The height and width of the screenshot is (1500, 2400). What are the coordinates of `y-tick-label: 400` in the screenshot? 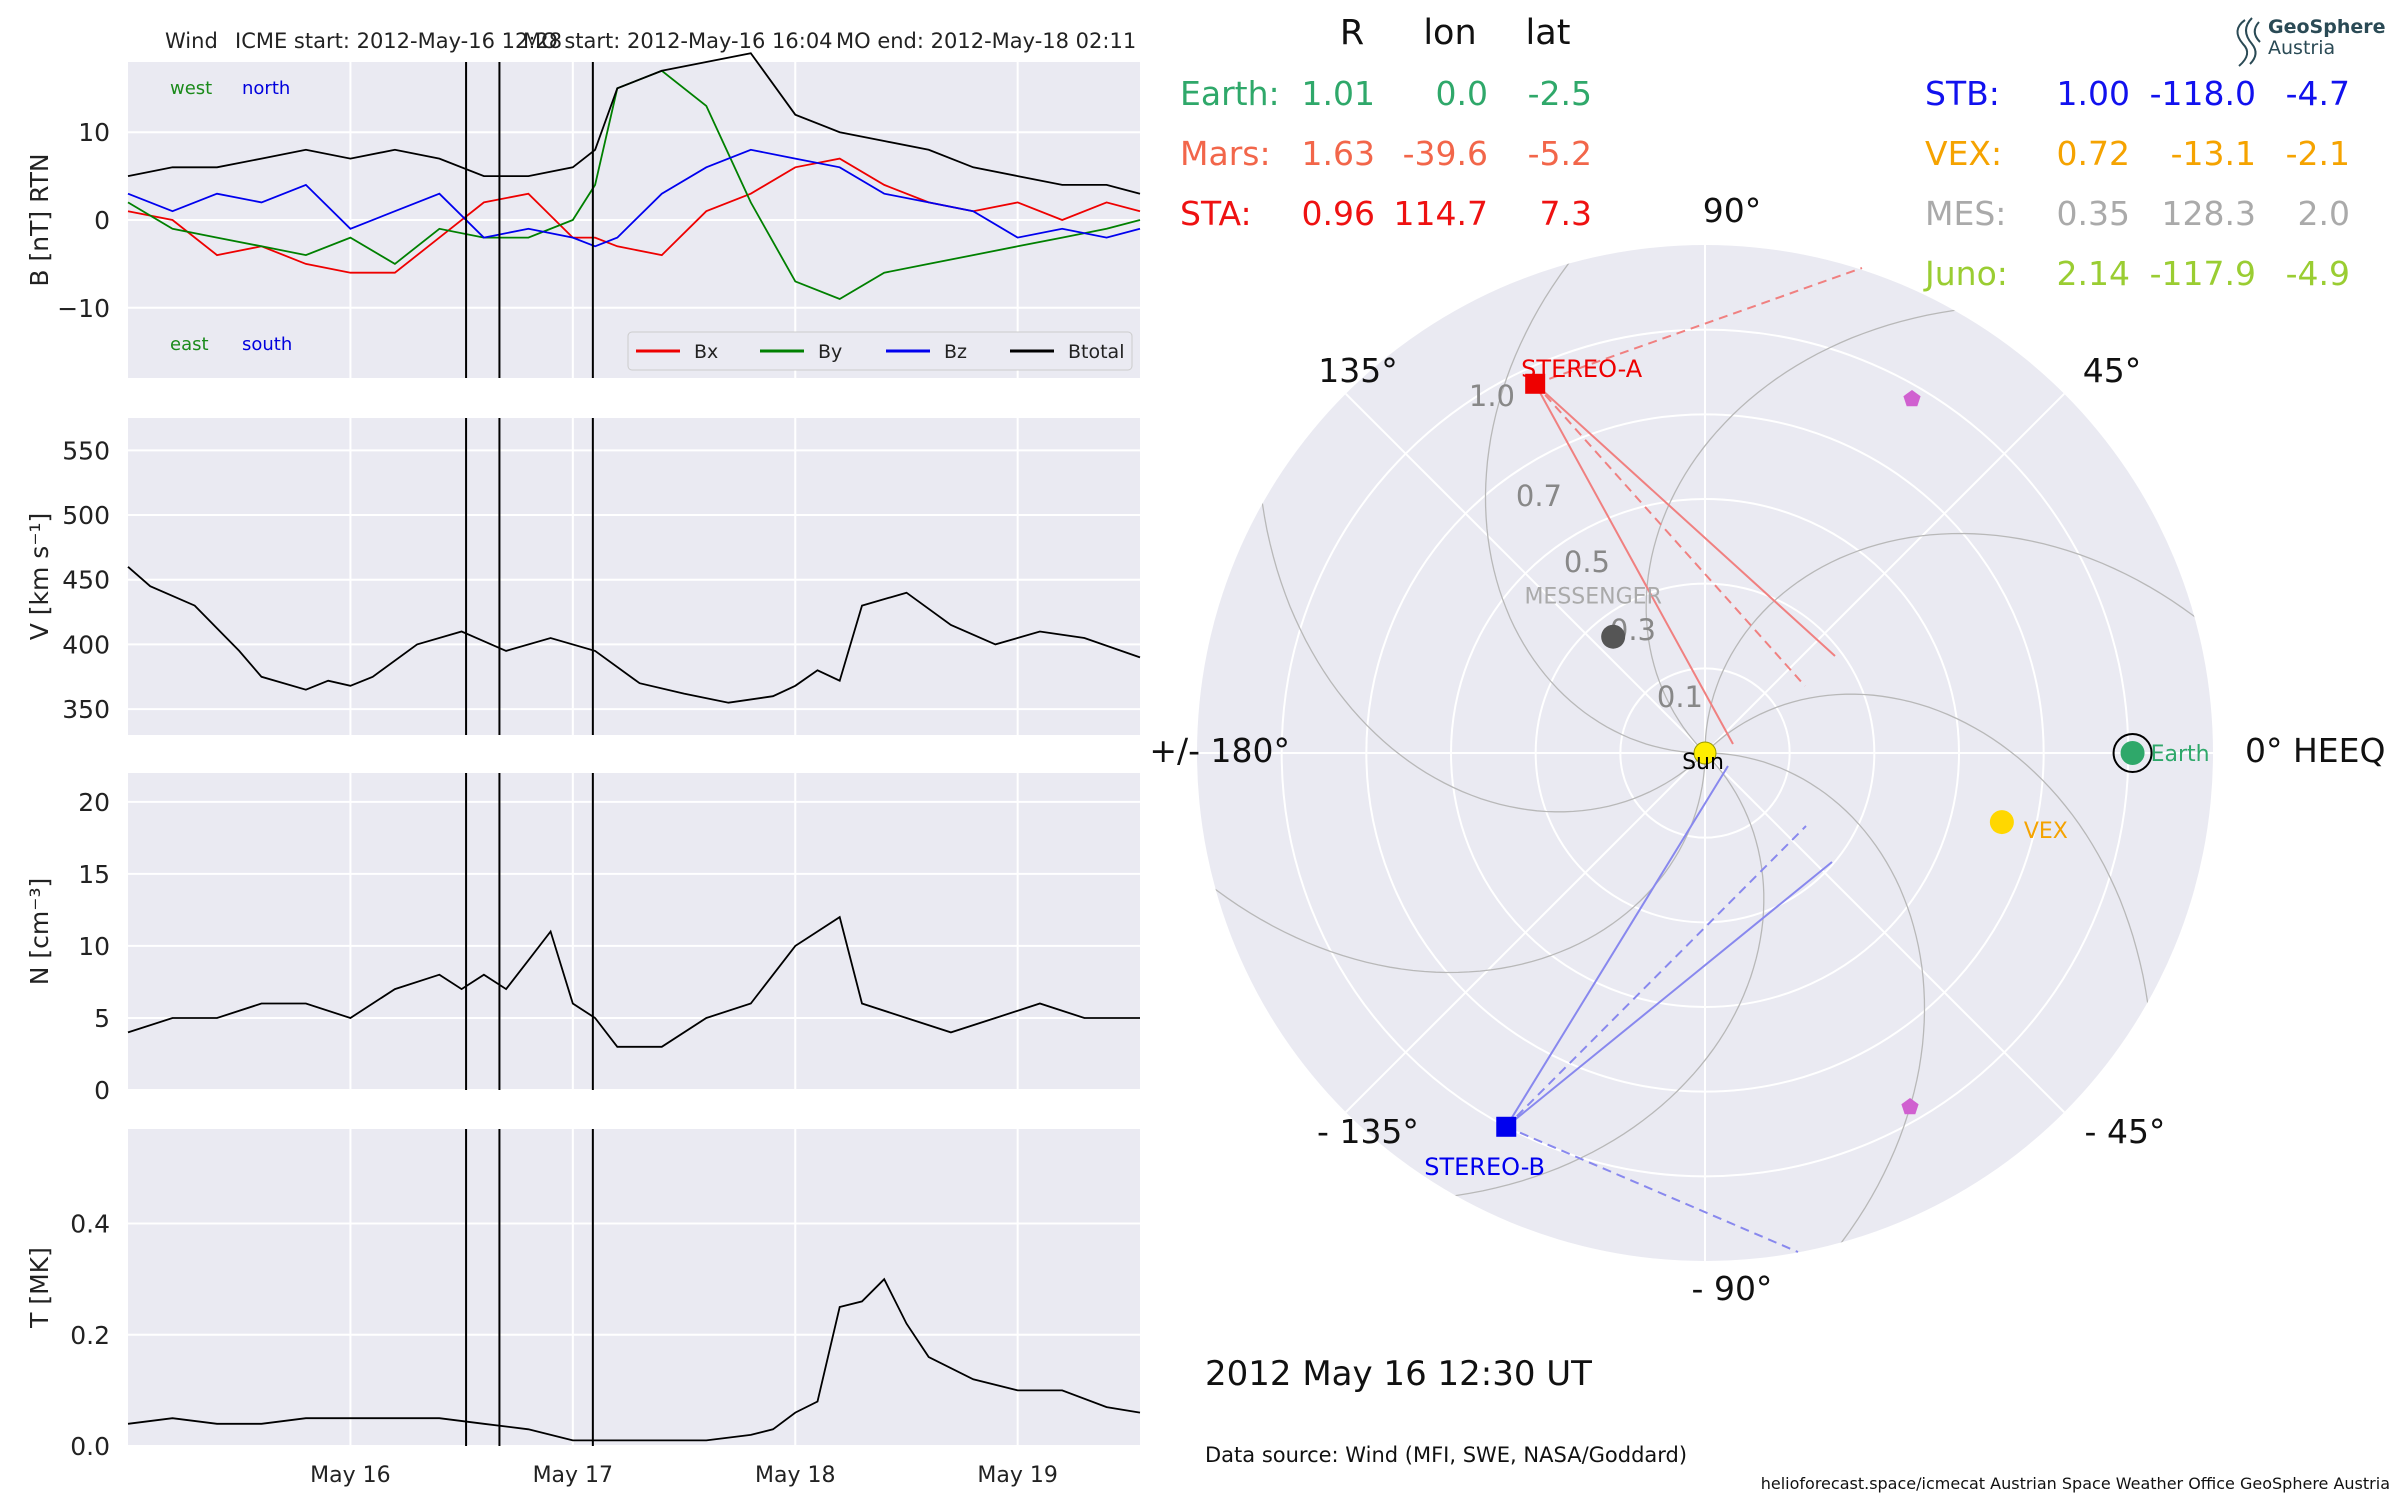 It's located at (86, 644).